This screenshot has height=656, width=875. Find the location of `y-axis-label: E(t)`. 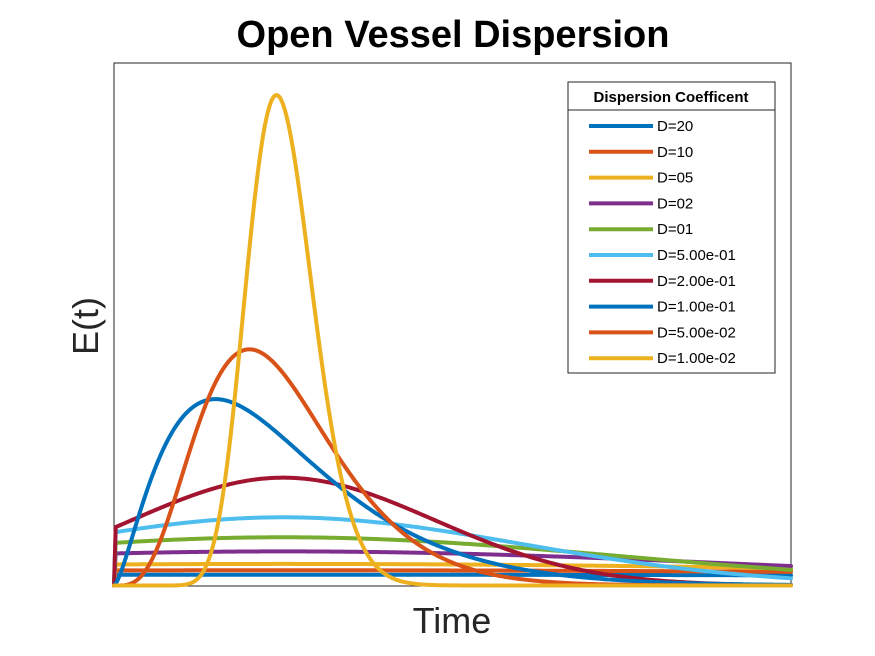

y-axis-label: E(t) is located at coordinates (85, 326).